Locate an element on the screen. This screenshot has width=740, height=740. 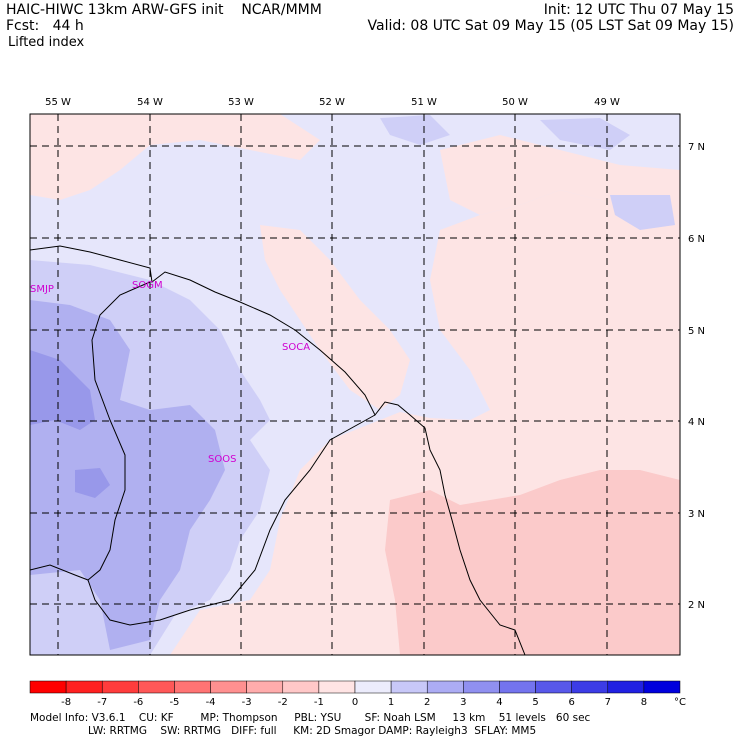
latitude-label: 4 N is located at coordinates (696, 422).